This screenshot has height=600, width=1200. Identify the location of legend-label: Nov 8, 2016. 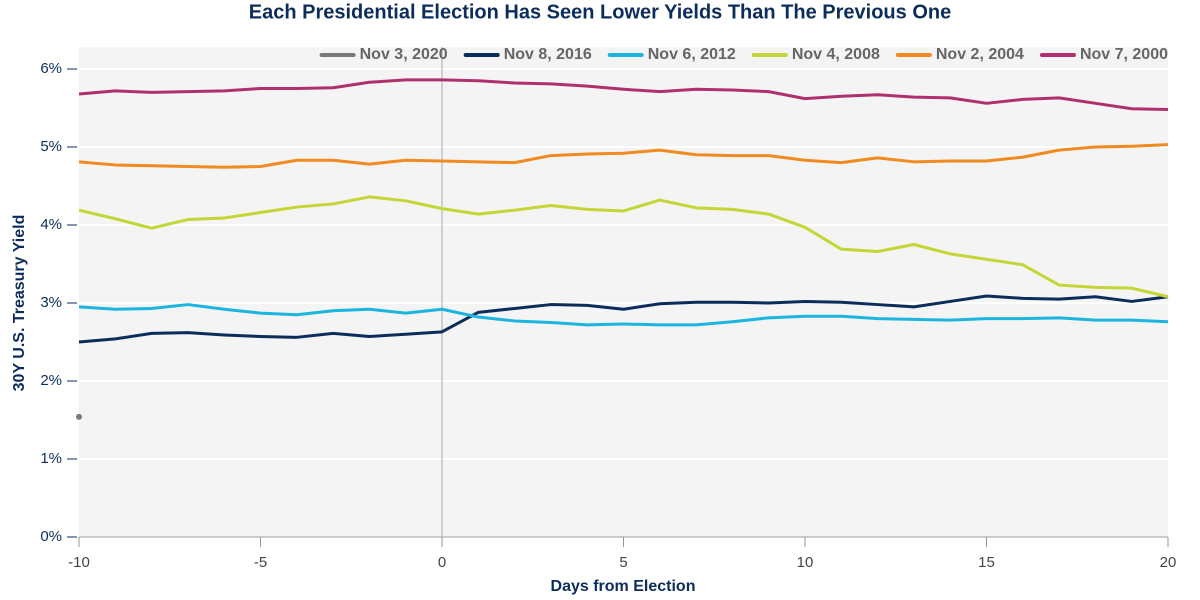
(548, 54).